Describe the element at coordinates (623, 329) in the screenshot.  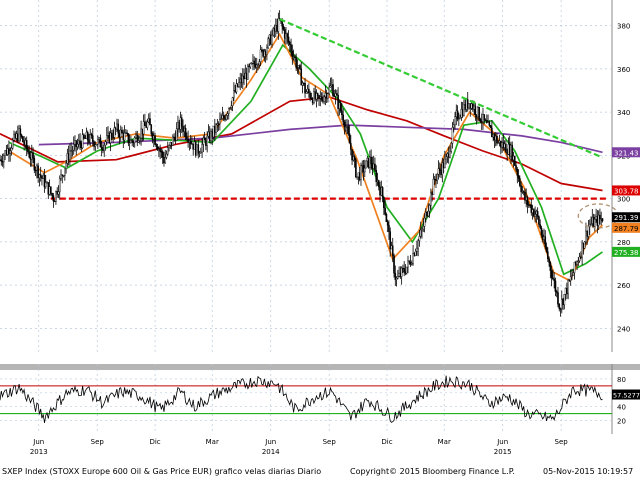
I see `price-tick-label: 240` at that location.